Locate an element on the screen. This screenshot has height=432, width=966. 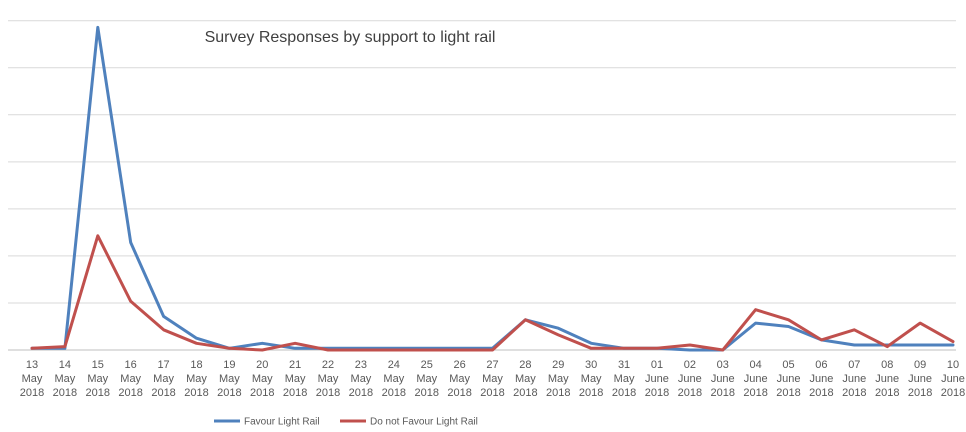
x-tick-label: 18 May 2018 is located at coordinates (196, 379).